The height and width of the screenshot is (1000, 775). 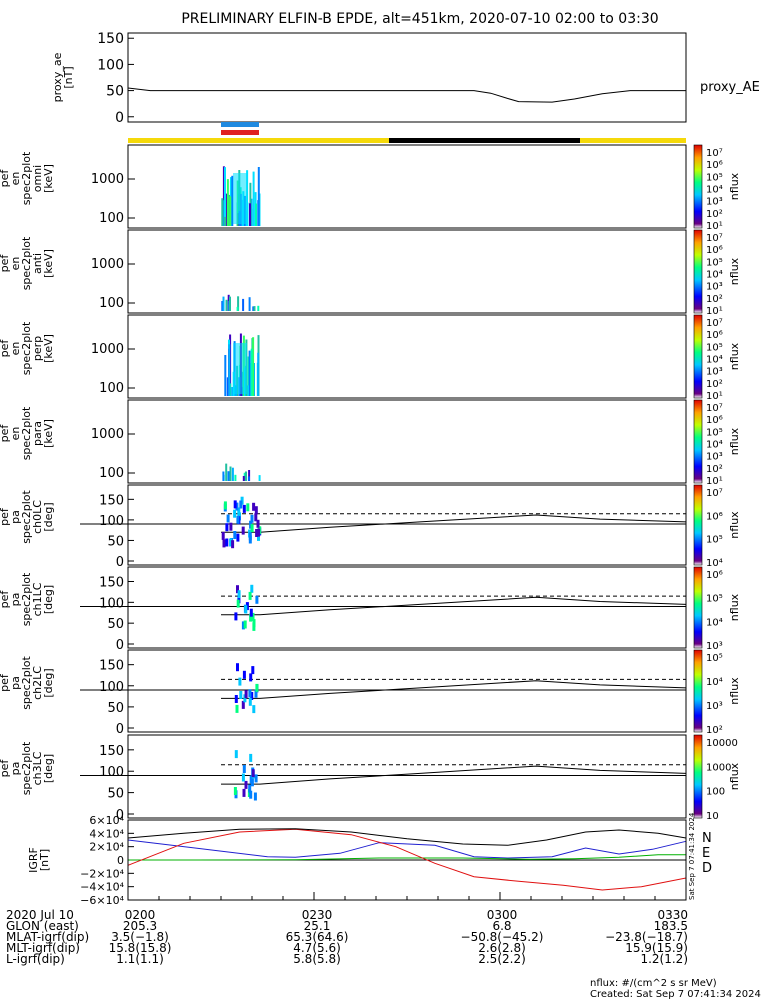 What do you see at coordinates (675, 994) in the screenshot?
I see `footer-created: Created: Sat Sep 7 07:41:34 2024` at bounding box center [675, 994].